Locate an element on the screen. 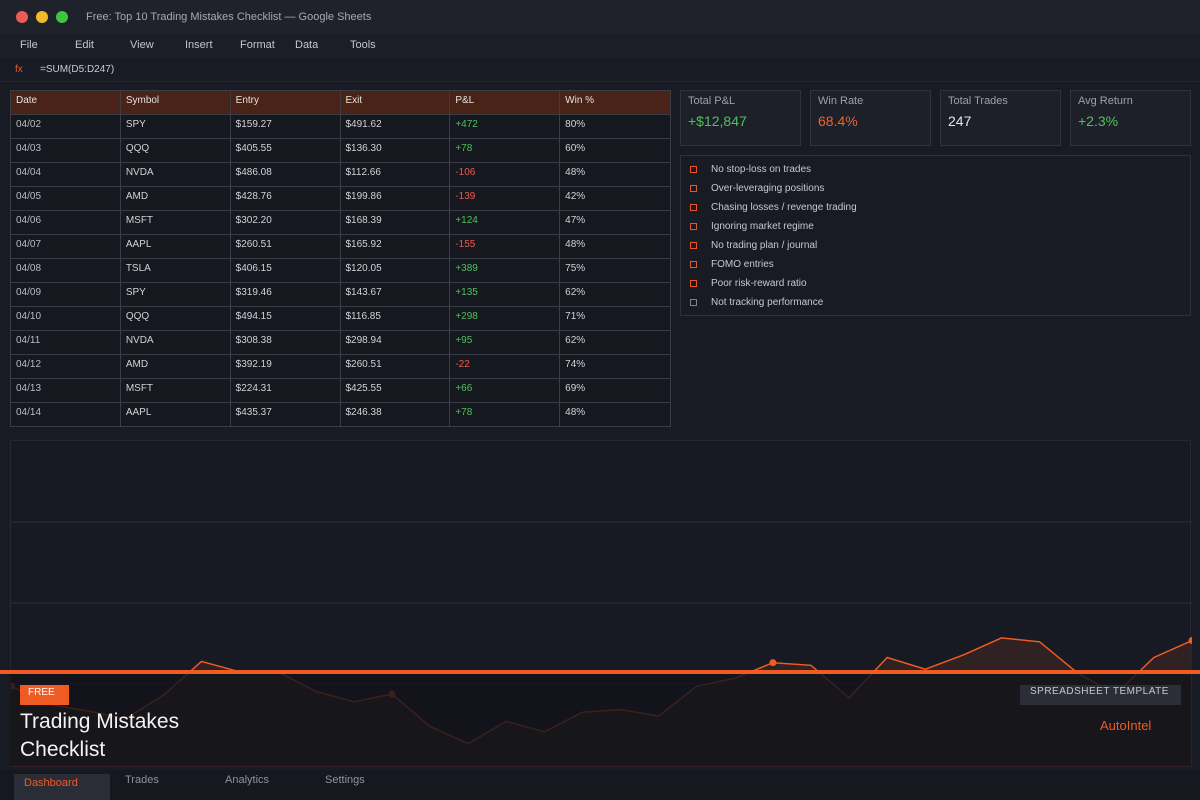 The width and height of the screenshot is (1200, 800). table-cell: -22 is located at coordinates (505, 366).